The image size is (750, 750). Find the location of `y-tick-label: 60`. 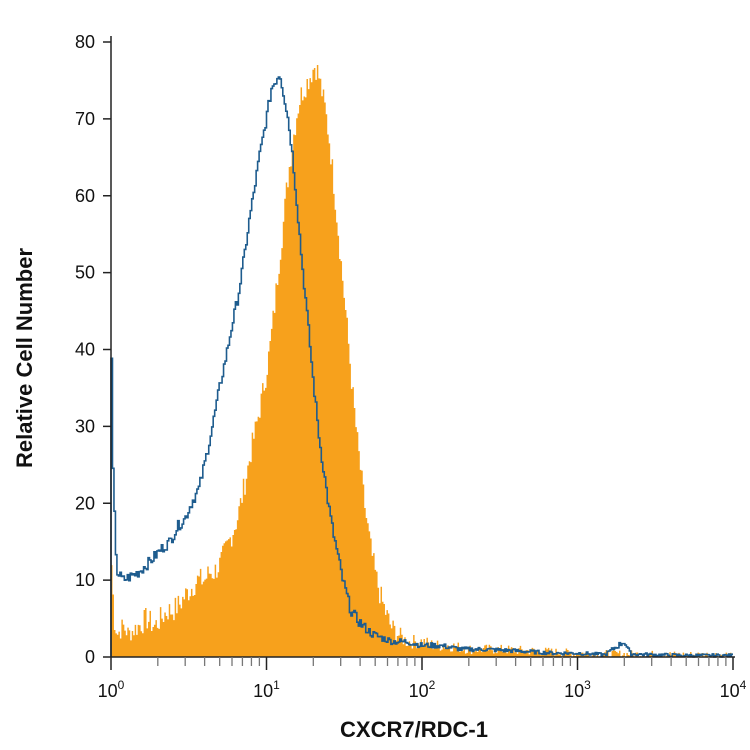

y-tick-label: 60 is located at coordinates (85, 196).